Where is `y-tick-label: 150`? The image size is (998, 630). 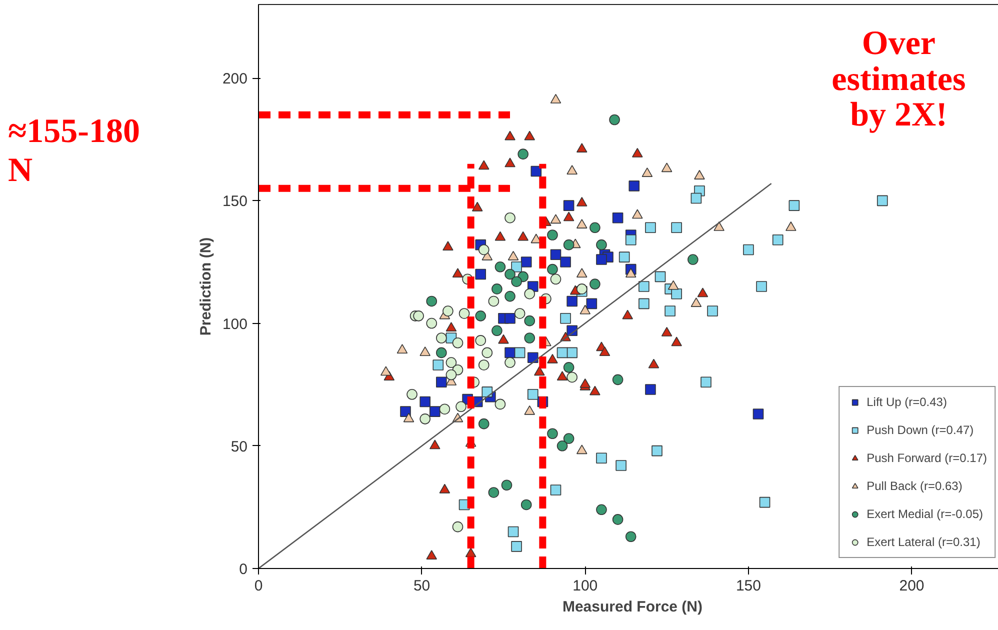
y-tick-label: 150 is located at coordinates (235, 201).